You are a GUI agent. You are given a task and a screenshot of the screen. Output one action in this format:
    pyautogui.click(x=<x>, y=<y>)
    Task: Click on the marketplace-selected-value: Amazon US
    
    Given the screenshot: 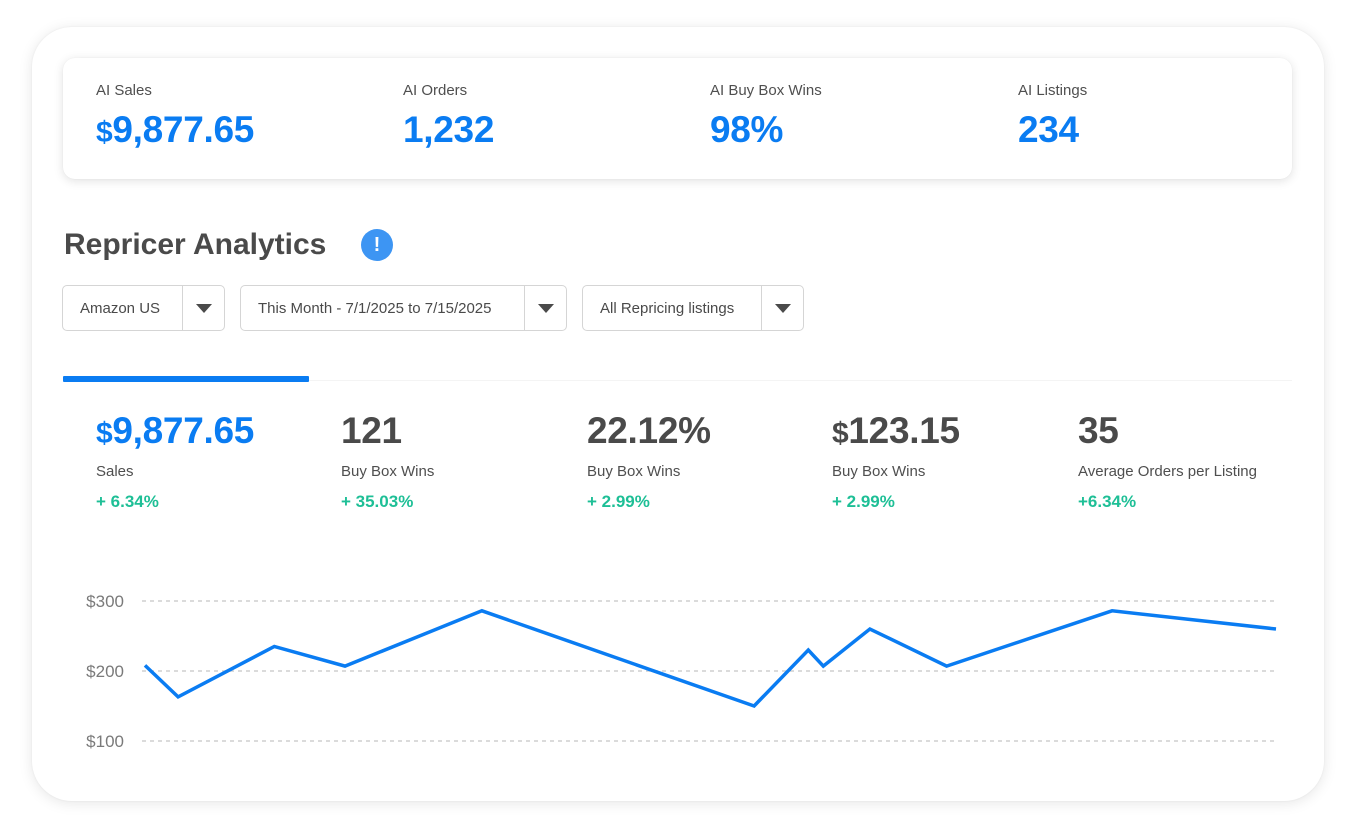 What is the action you would take?
    pyautogui.click(x=120, y=308)
    